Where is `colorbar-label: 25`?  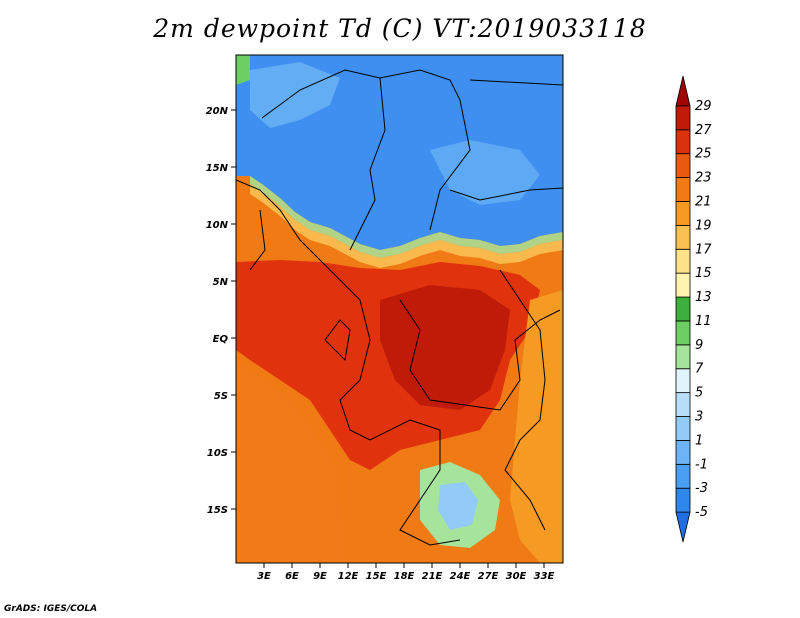 colorbar-label: 25 is located at coordinates (703, 154).